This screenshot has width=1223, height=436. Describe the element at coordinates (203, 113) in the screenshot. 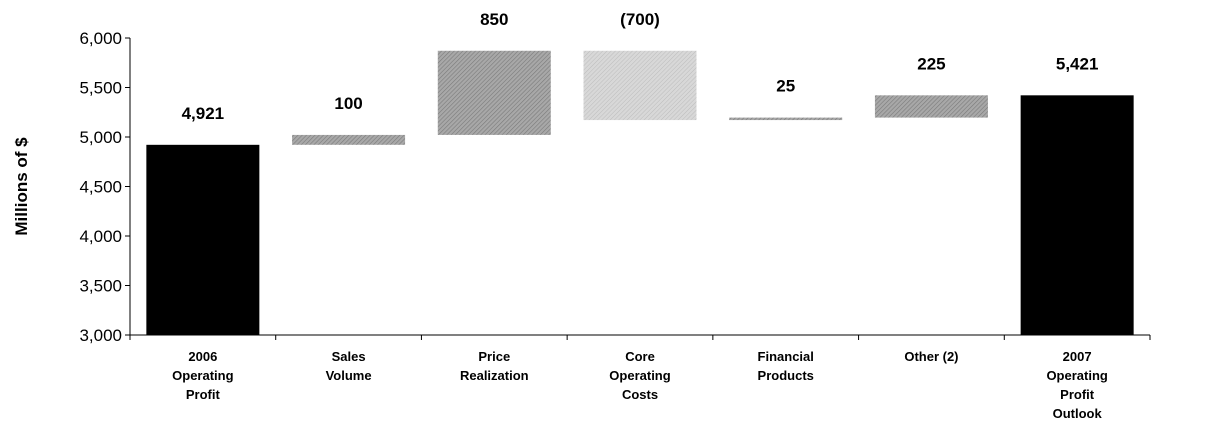

I see `data-label: 4,921` at that location.